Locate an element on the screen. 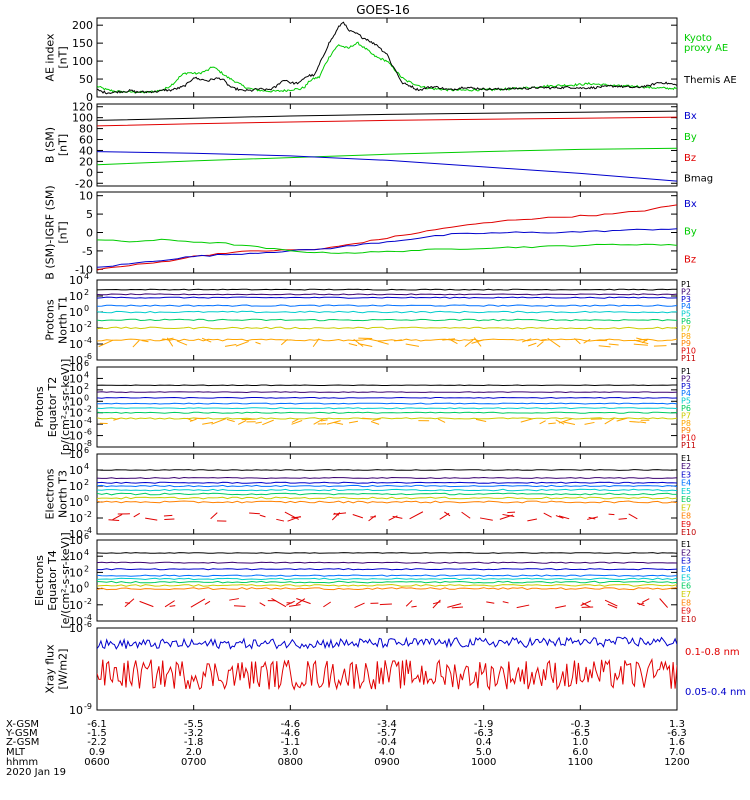 The image size is (750, 800). ephem-value: -6.5 is located at coordinates (581, 733).